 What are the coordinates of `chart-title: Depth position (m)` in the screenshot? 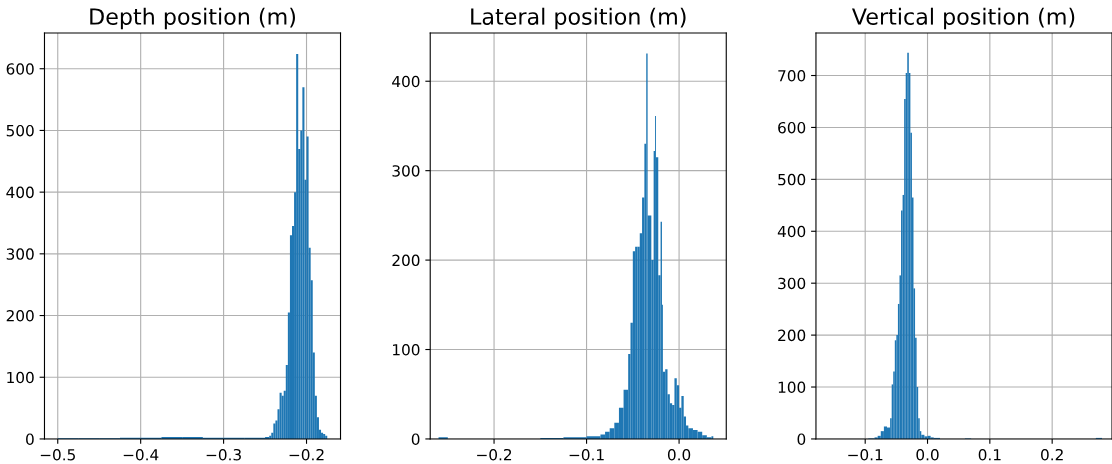 It's located at (192, 18).